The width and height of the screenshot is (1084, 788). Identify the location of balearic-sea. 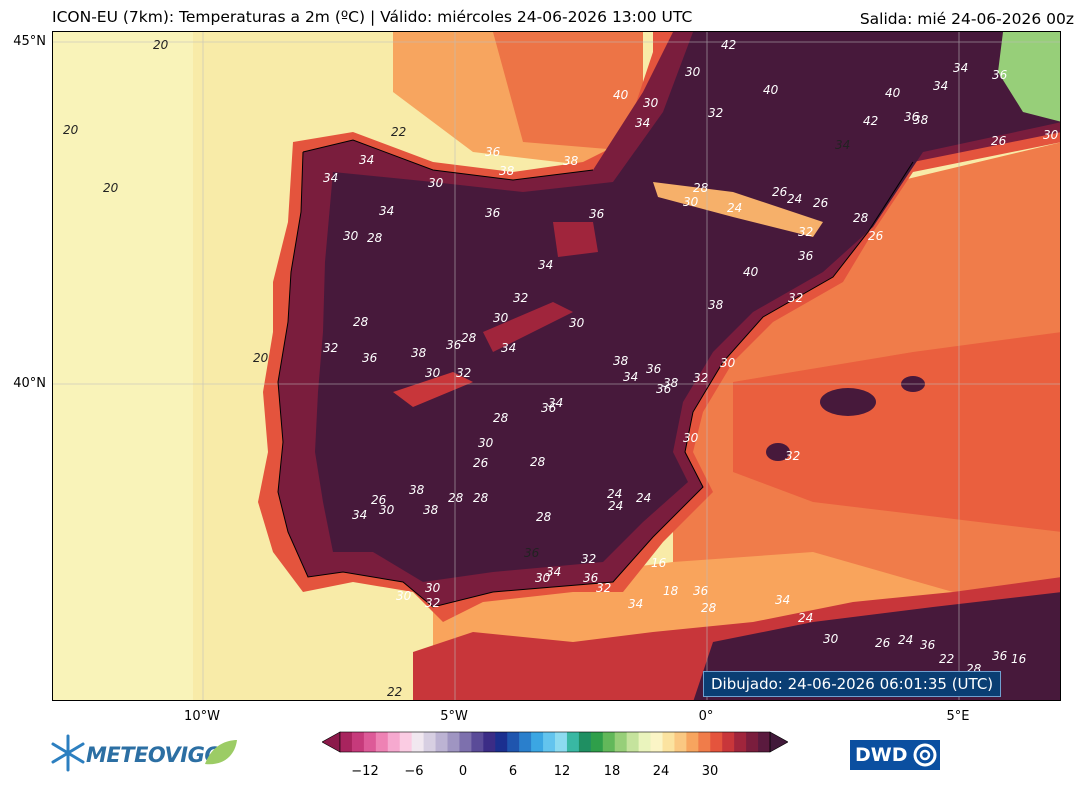
(896, 432).